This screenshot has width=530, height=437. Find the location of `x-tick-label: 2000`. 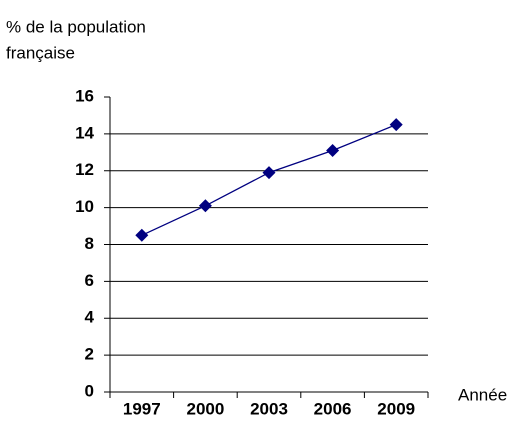

x-tick-label: 2000 is located at coordinates (205, 408).